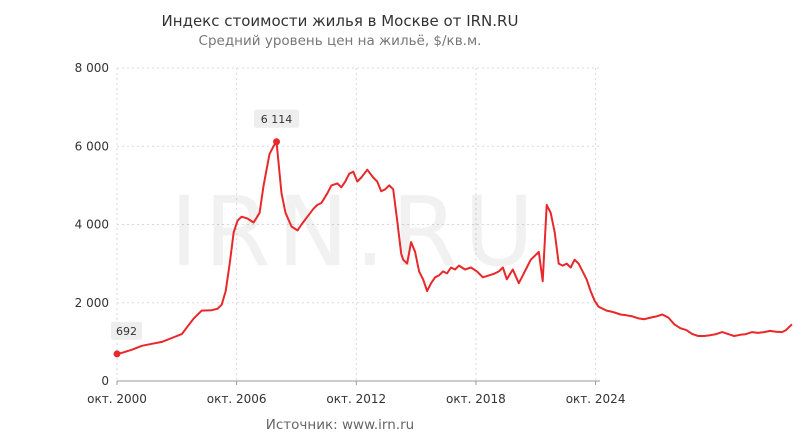  I want to click on y-tick-label: 4 000, so click(92, 225).